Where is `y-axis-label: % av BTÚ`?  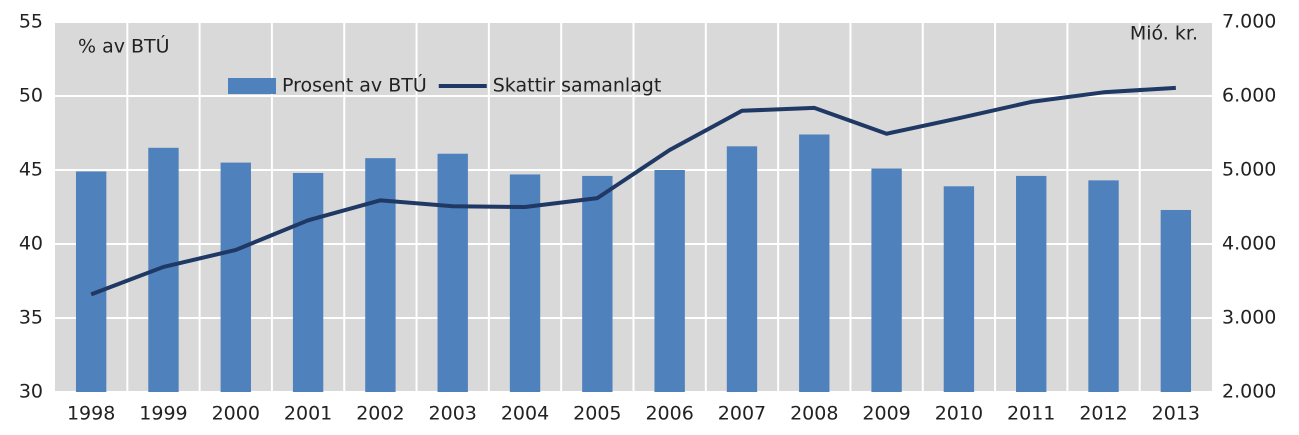 y-axis-label: % av BTÚ is located at coordinates (124, 46).